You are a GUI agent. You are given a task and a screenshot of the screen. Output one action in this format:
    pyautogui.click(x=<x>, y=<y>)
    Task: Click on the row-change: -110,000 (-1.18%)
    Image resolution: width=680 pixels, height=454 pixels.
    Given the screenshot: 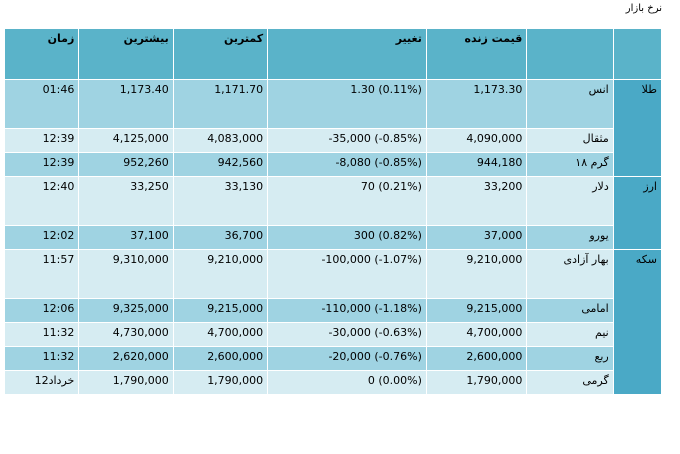 What is the action you would take?
    pyautogui.click(x=347, y=310)
    